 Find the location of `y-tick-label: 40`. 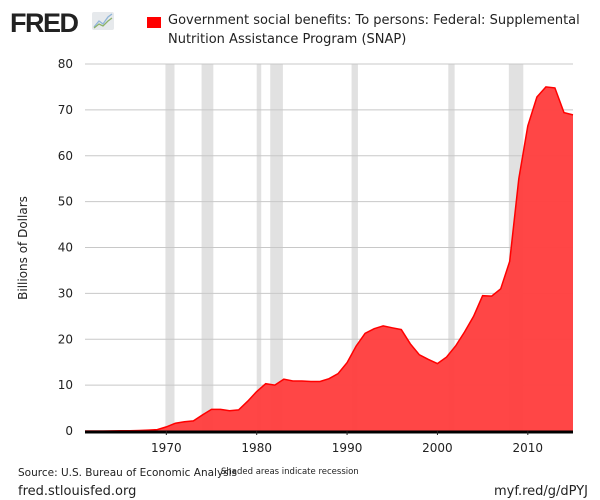

y-tick-label: 40 is located at coordinates (65, 248).